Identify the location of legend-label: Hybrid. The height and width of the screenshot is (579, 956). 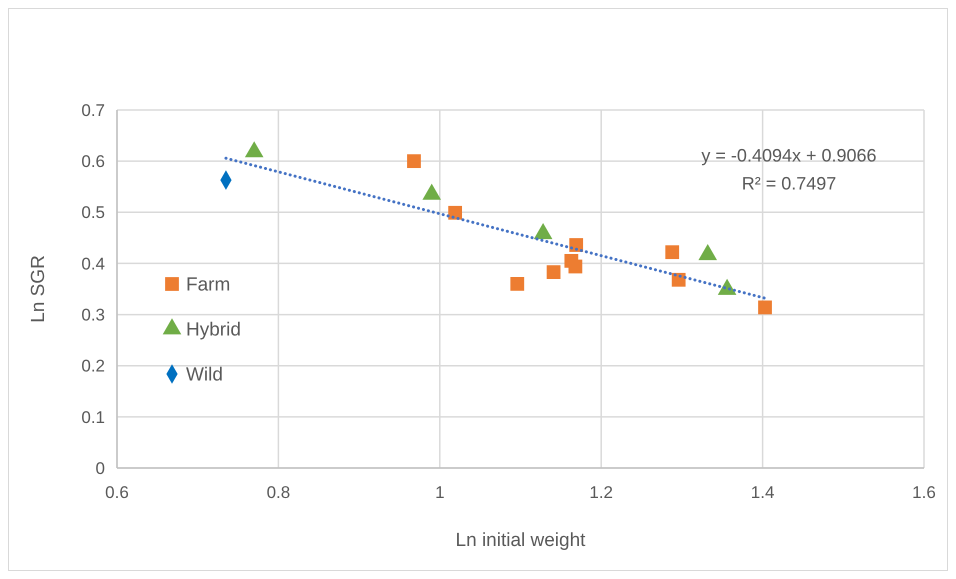
(213, 330).